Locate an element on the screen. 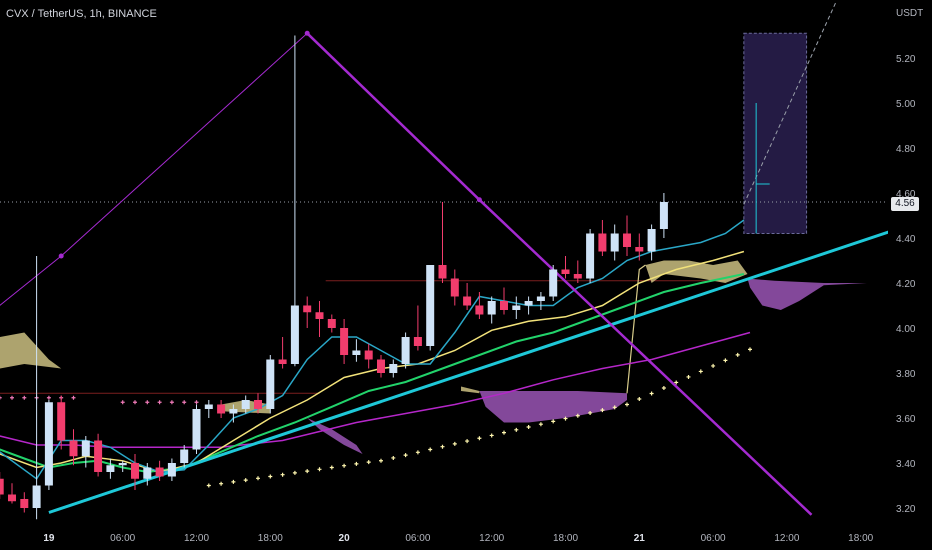  projection-dashed-line is located at coordinates (790, 103).